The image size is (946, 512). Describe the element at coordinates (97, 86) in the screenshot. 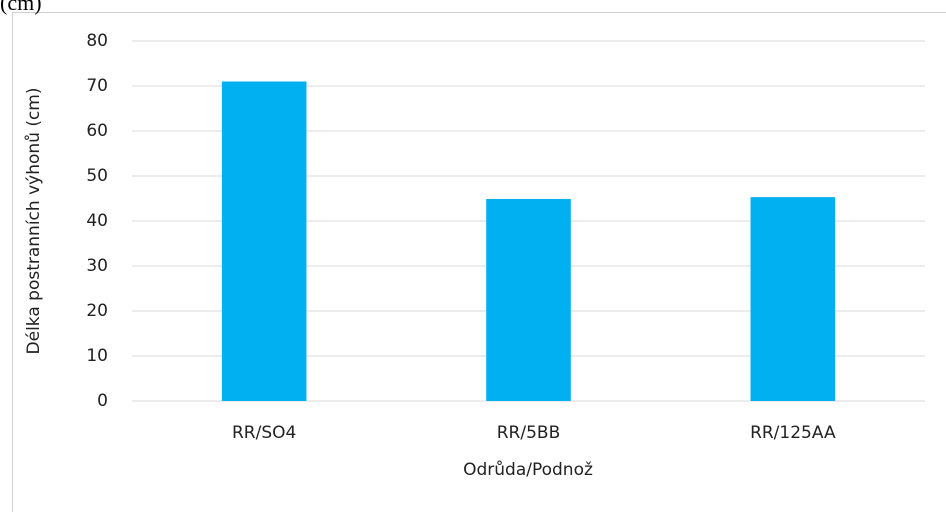

I see `y-tick-label: 70` at that location.